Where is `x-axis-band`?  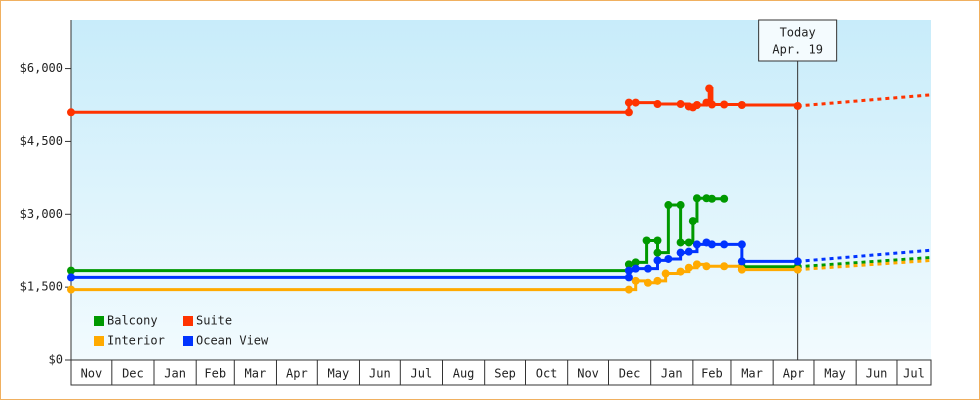 x-axis-band is located at coordinates (501, 372).